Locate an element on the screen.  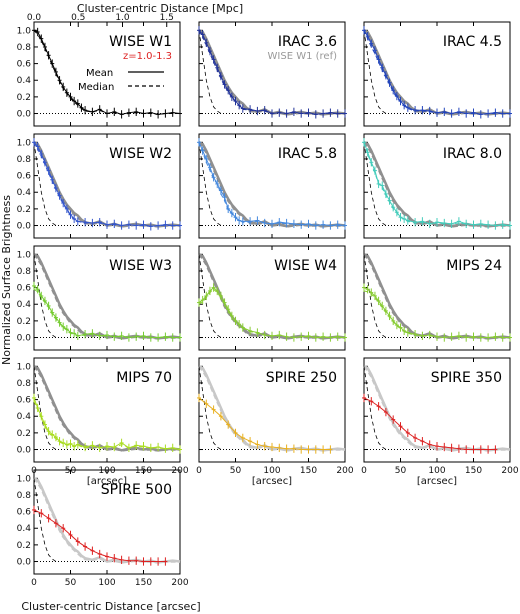
panel-subtitle: WISE W1 (ref) is located at coordinates (303, 56).